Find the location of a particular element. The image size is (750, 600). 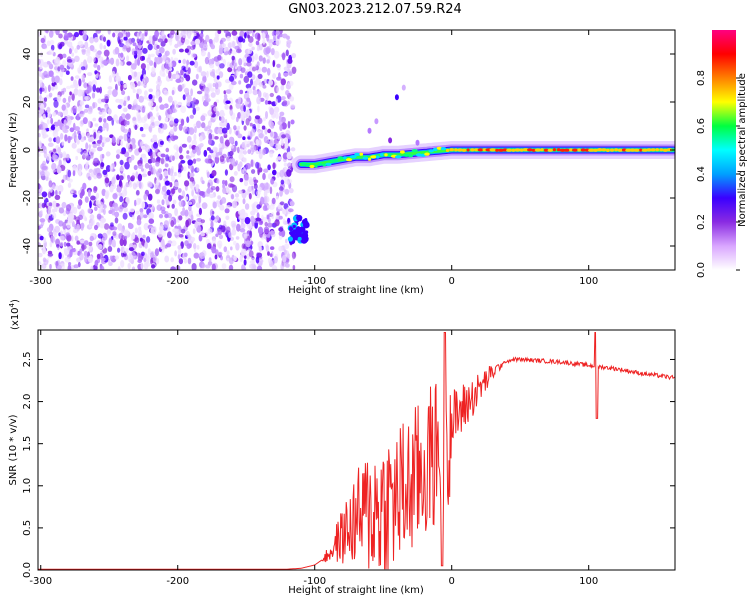

colorbar-gradient is located at coordinates (724, 150).